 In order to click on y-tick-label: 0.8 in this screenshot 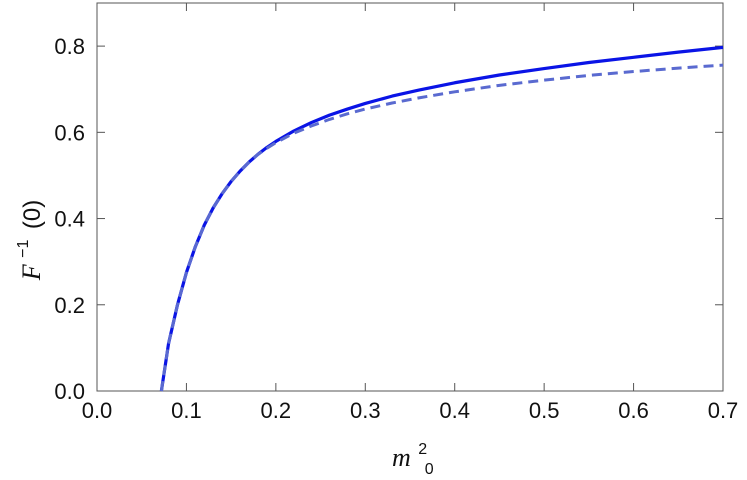, I will do `click(69, 46)`.